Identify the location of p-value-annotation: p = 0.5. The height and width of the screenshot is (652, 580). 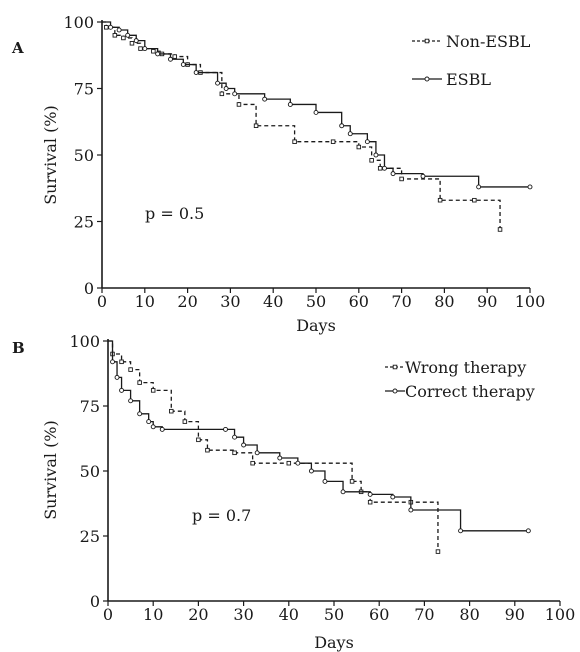
(174, 213).